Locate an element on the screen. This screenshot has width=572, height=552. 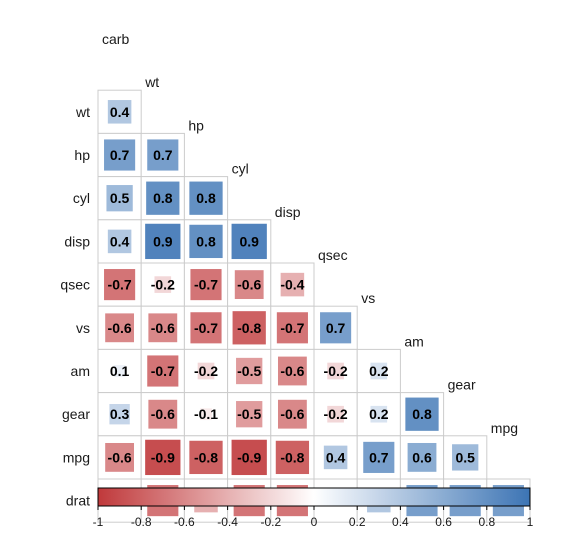
column-label: vs is located at coordinates (368, 298).